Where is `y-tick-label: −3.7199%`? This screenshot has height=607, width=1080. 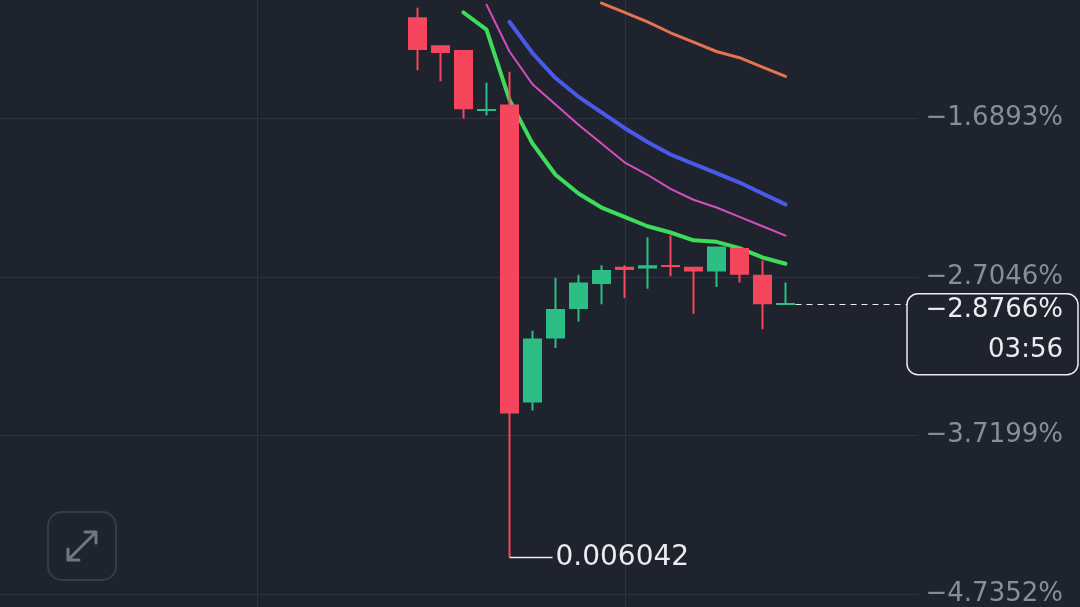 y-tick-label: −3.7199% is located at coordinates (994, 433).